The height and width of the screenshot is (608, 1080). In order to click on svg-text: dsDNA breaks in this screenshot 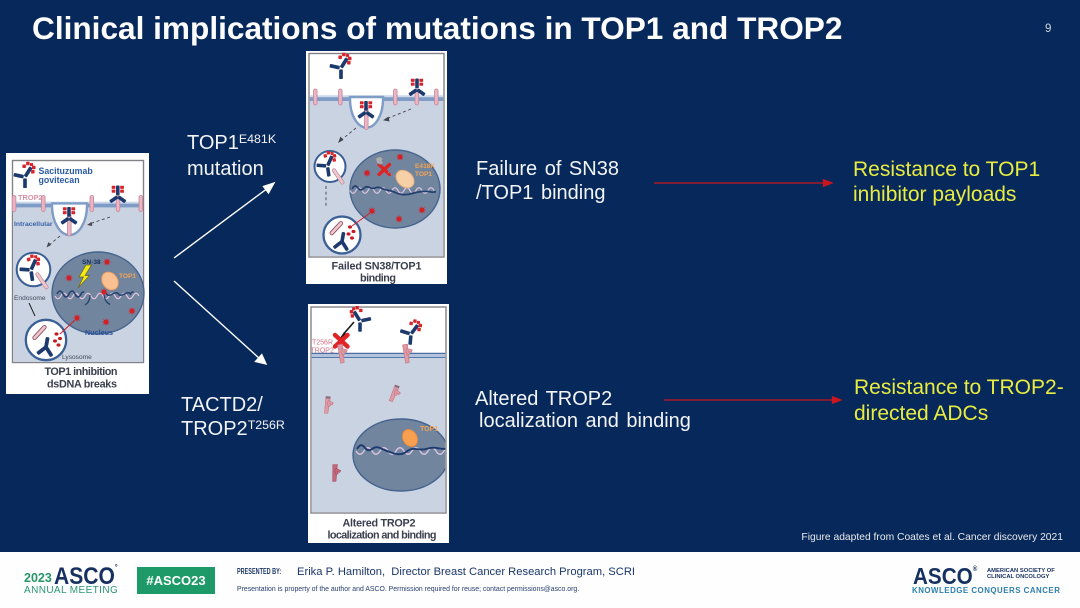, I will do `click(82, 385)`.